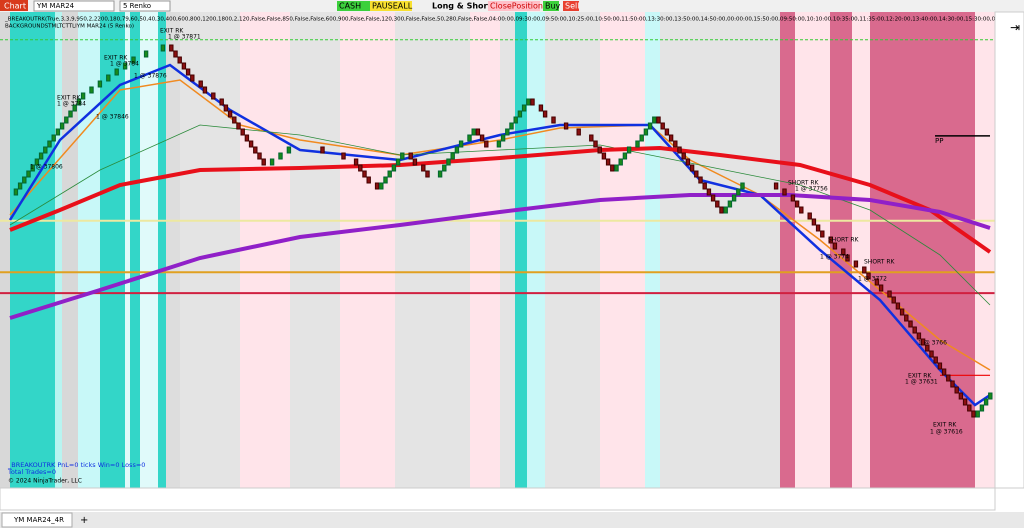 The width and height of the screenshot is (1024, 532). I want to click on chart-button, so click(14, 5).